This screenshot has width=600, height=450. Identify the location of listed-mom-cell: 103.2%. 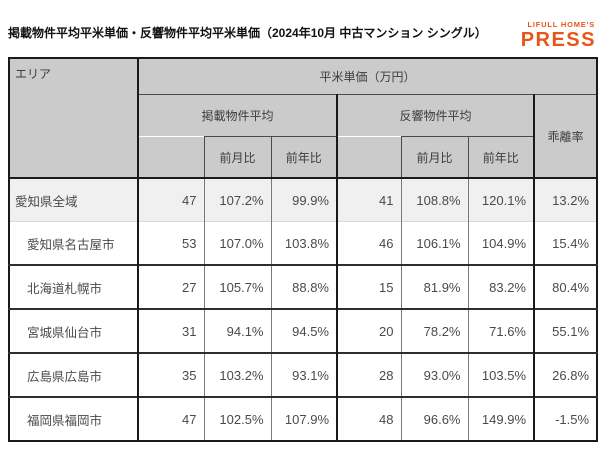
(237, 374).